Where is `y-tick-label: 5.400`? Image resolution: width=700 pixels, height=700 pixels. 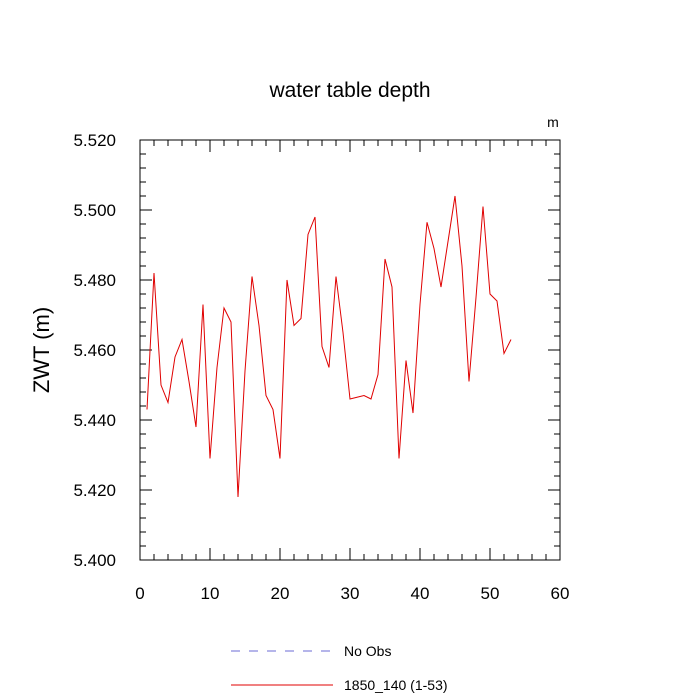 y-tick-label: 5.400 is located at coordinates (94, 560).